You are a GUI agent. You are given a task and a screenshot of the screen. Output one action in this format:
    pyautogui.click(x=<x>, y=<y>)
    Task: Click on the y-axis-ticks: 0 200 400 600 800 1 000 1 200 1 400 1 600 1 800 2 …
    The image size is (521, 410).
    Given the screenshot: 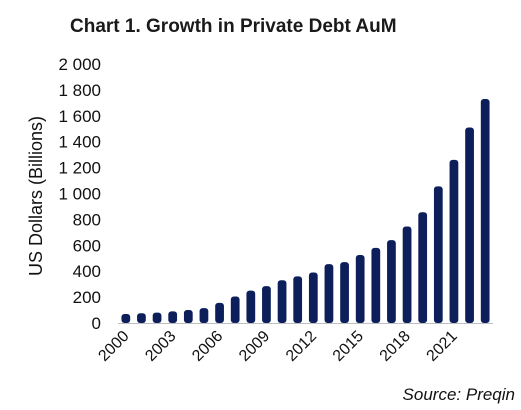 What is the action you would take?
    pyautogui.click(x=79, y=194)
    